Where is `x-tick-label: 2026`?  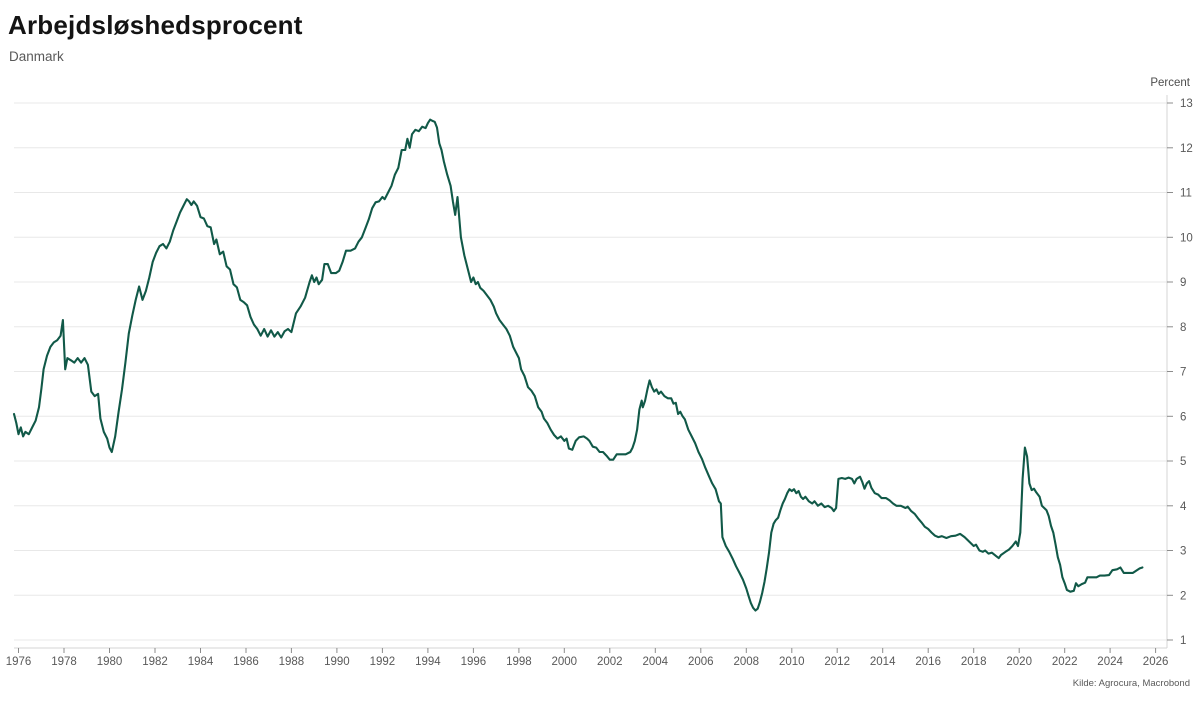
x-tick-label: 2026 is located at coordinates (1156, 662).